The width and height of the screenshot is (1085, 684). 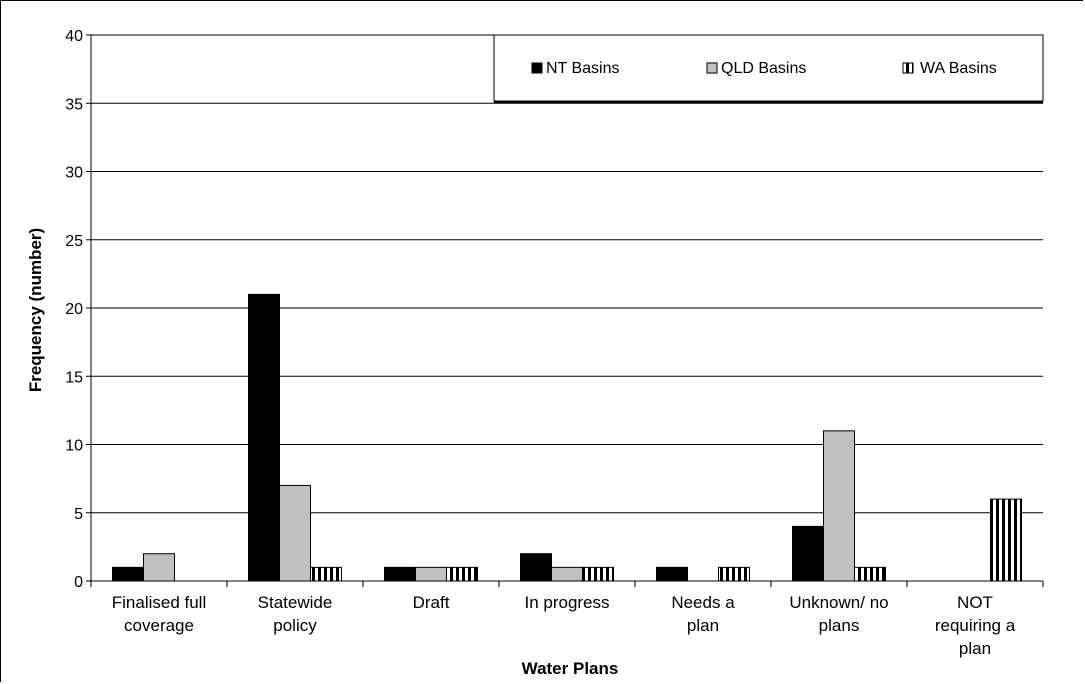 I want to click on y-tick-label: 15, so click(x=74, y=377).